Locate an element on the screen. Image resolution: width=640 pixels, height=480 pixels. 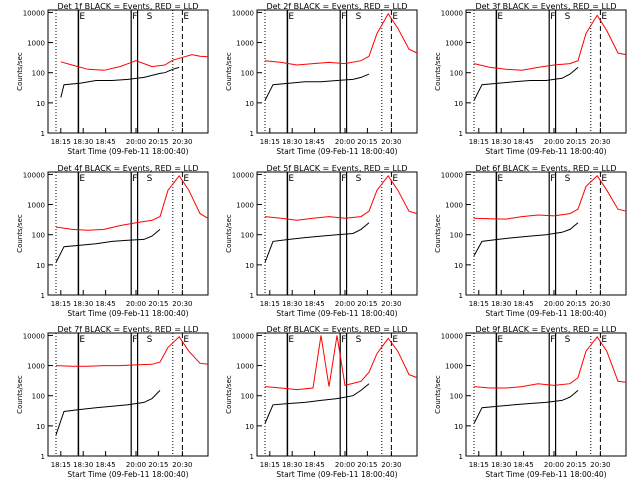
panel-title: Det 3f BLACK = Events, RED = LLD is located at coordinates (545, 6).